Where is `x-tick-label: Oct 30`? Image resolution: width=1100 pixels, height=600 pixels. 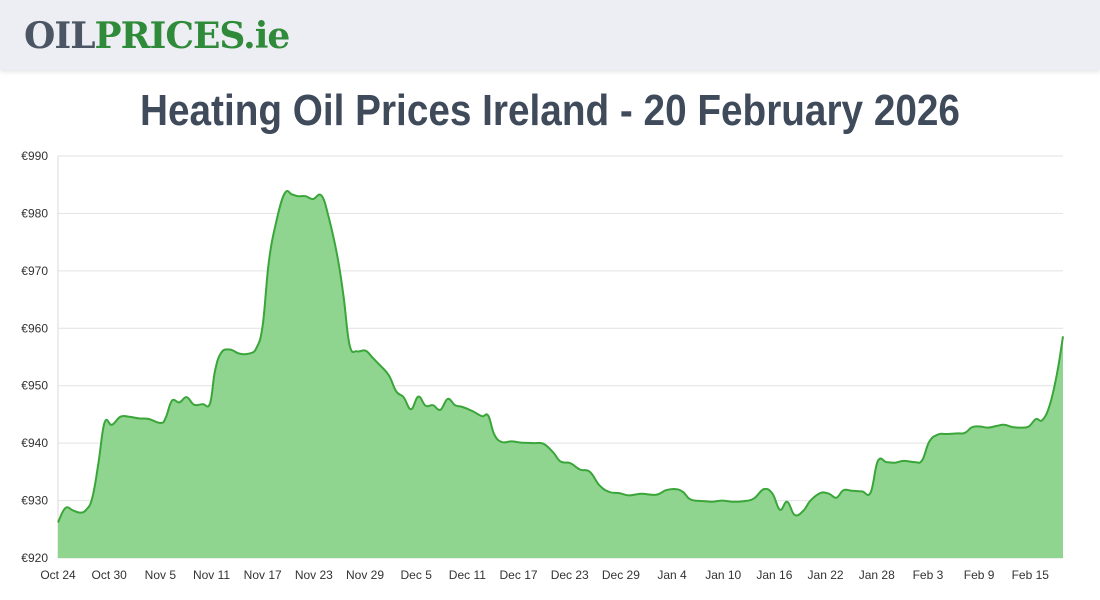 x-tick-label: Oct 30 is located at coordinates (109, 575).